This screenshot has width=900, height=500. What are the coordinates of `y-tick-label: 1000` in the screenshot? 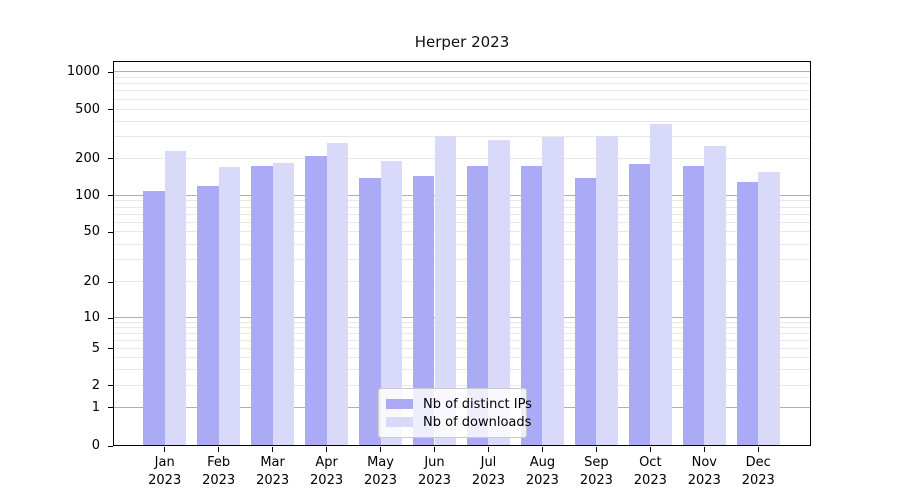 It's located at (83, 72).